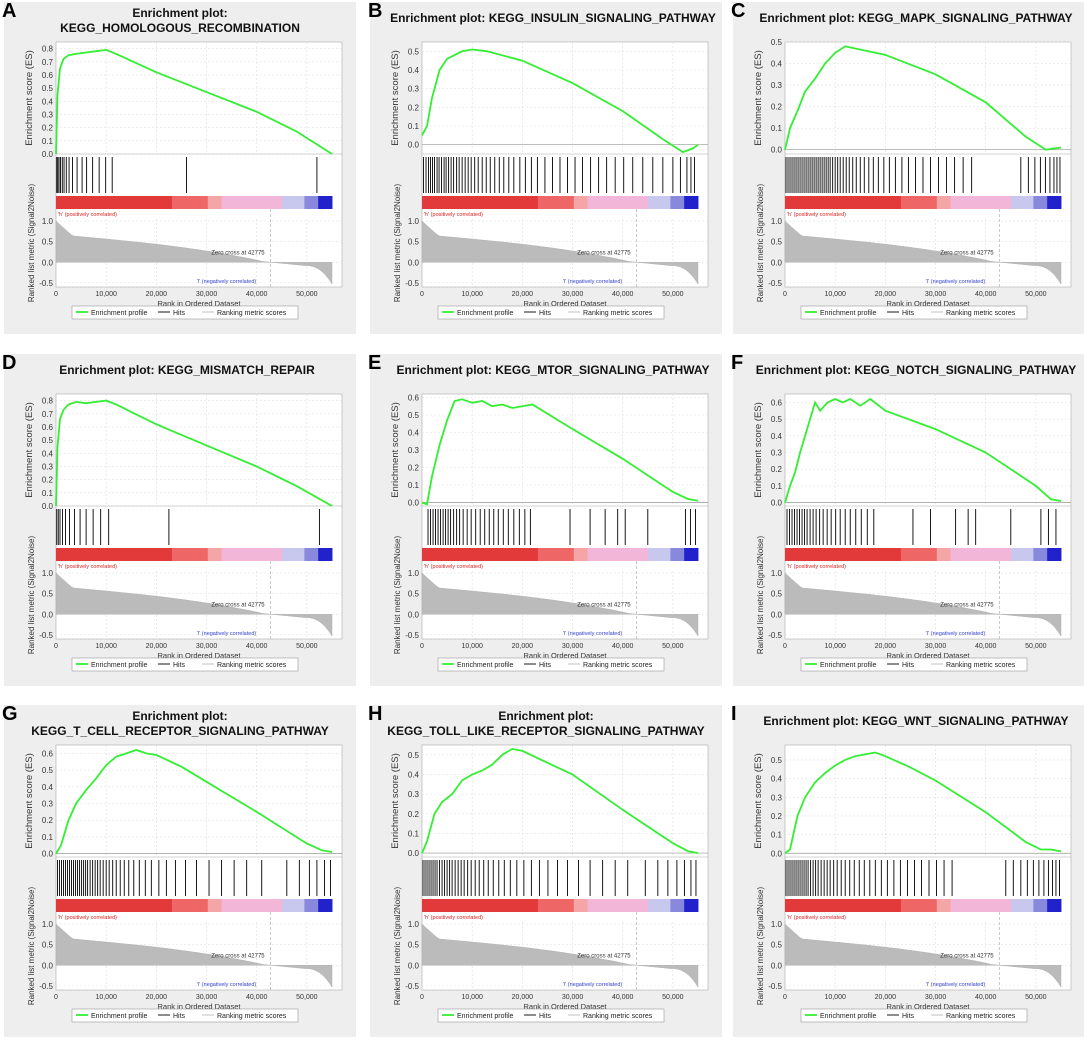  I want to click on x-tick-label: 40,000, so click(623, 997).